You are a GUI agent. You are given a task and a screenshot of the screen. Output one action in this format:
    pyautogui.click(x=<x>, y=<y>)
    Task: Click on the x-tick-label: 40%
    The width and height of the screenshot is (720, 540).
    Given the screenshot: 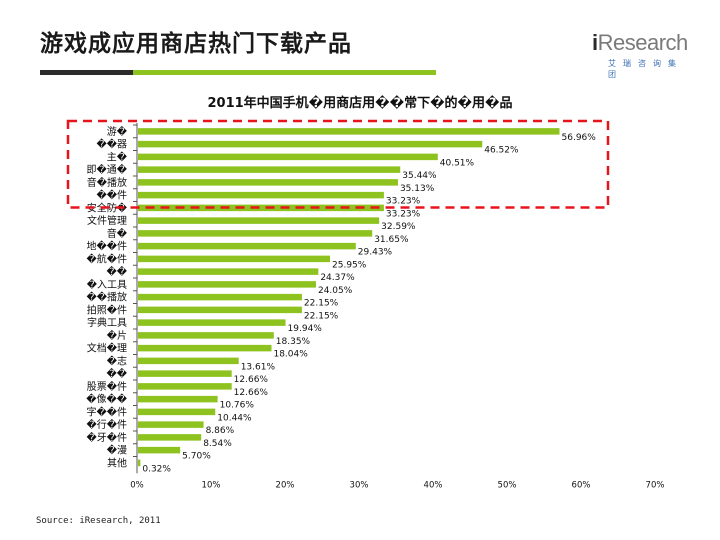 What is the action you would take?
    pyautogui.click(x=433, y=485)
    